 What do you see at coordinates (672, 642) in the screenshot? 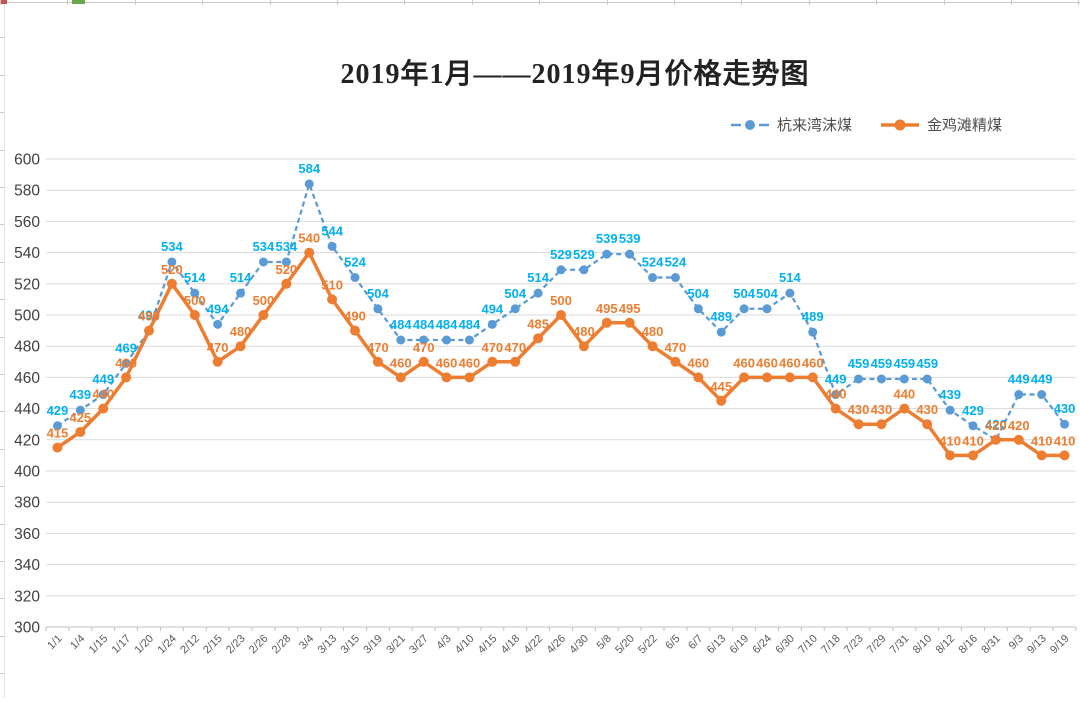
I see `x-axis-label: 6/5` at bounding box center [672, 642].